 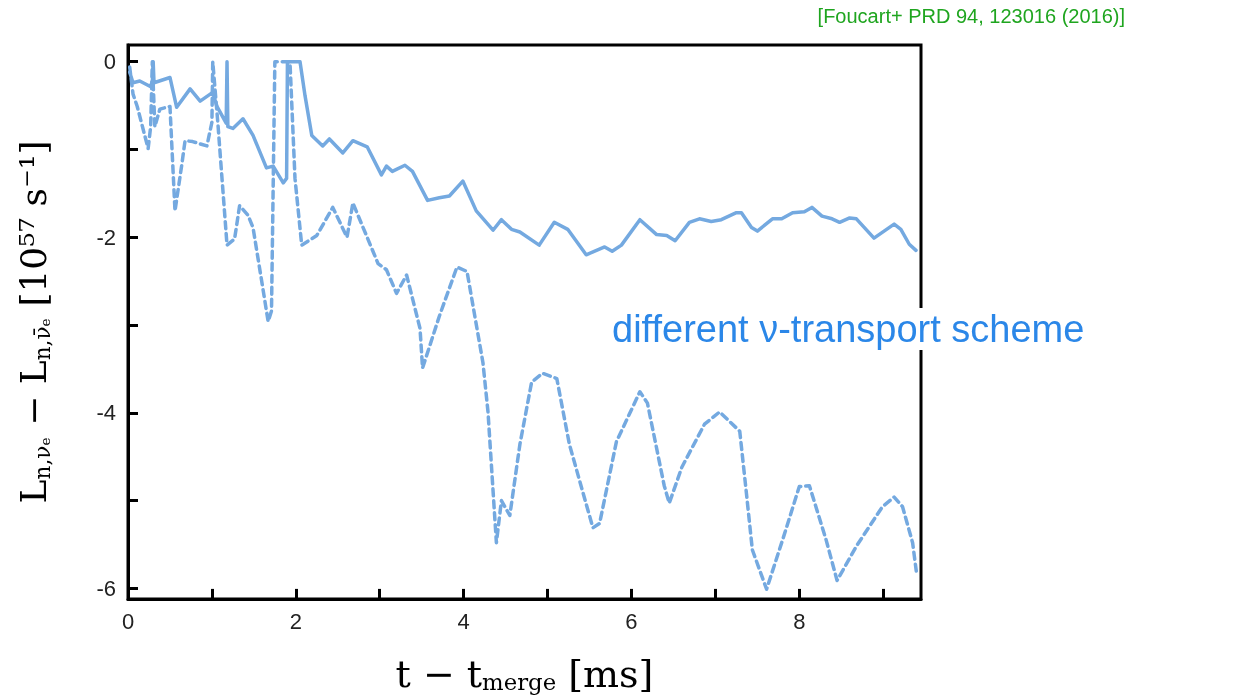 I want to click on x-tick-label: 4, so click(x=463, y=622).